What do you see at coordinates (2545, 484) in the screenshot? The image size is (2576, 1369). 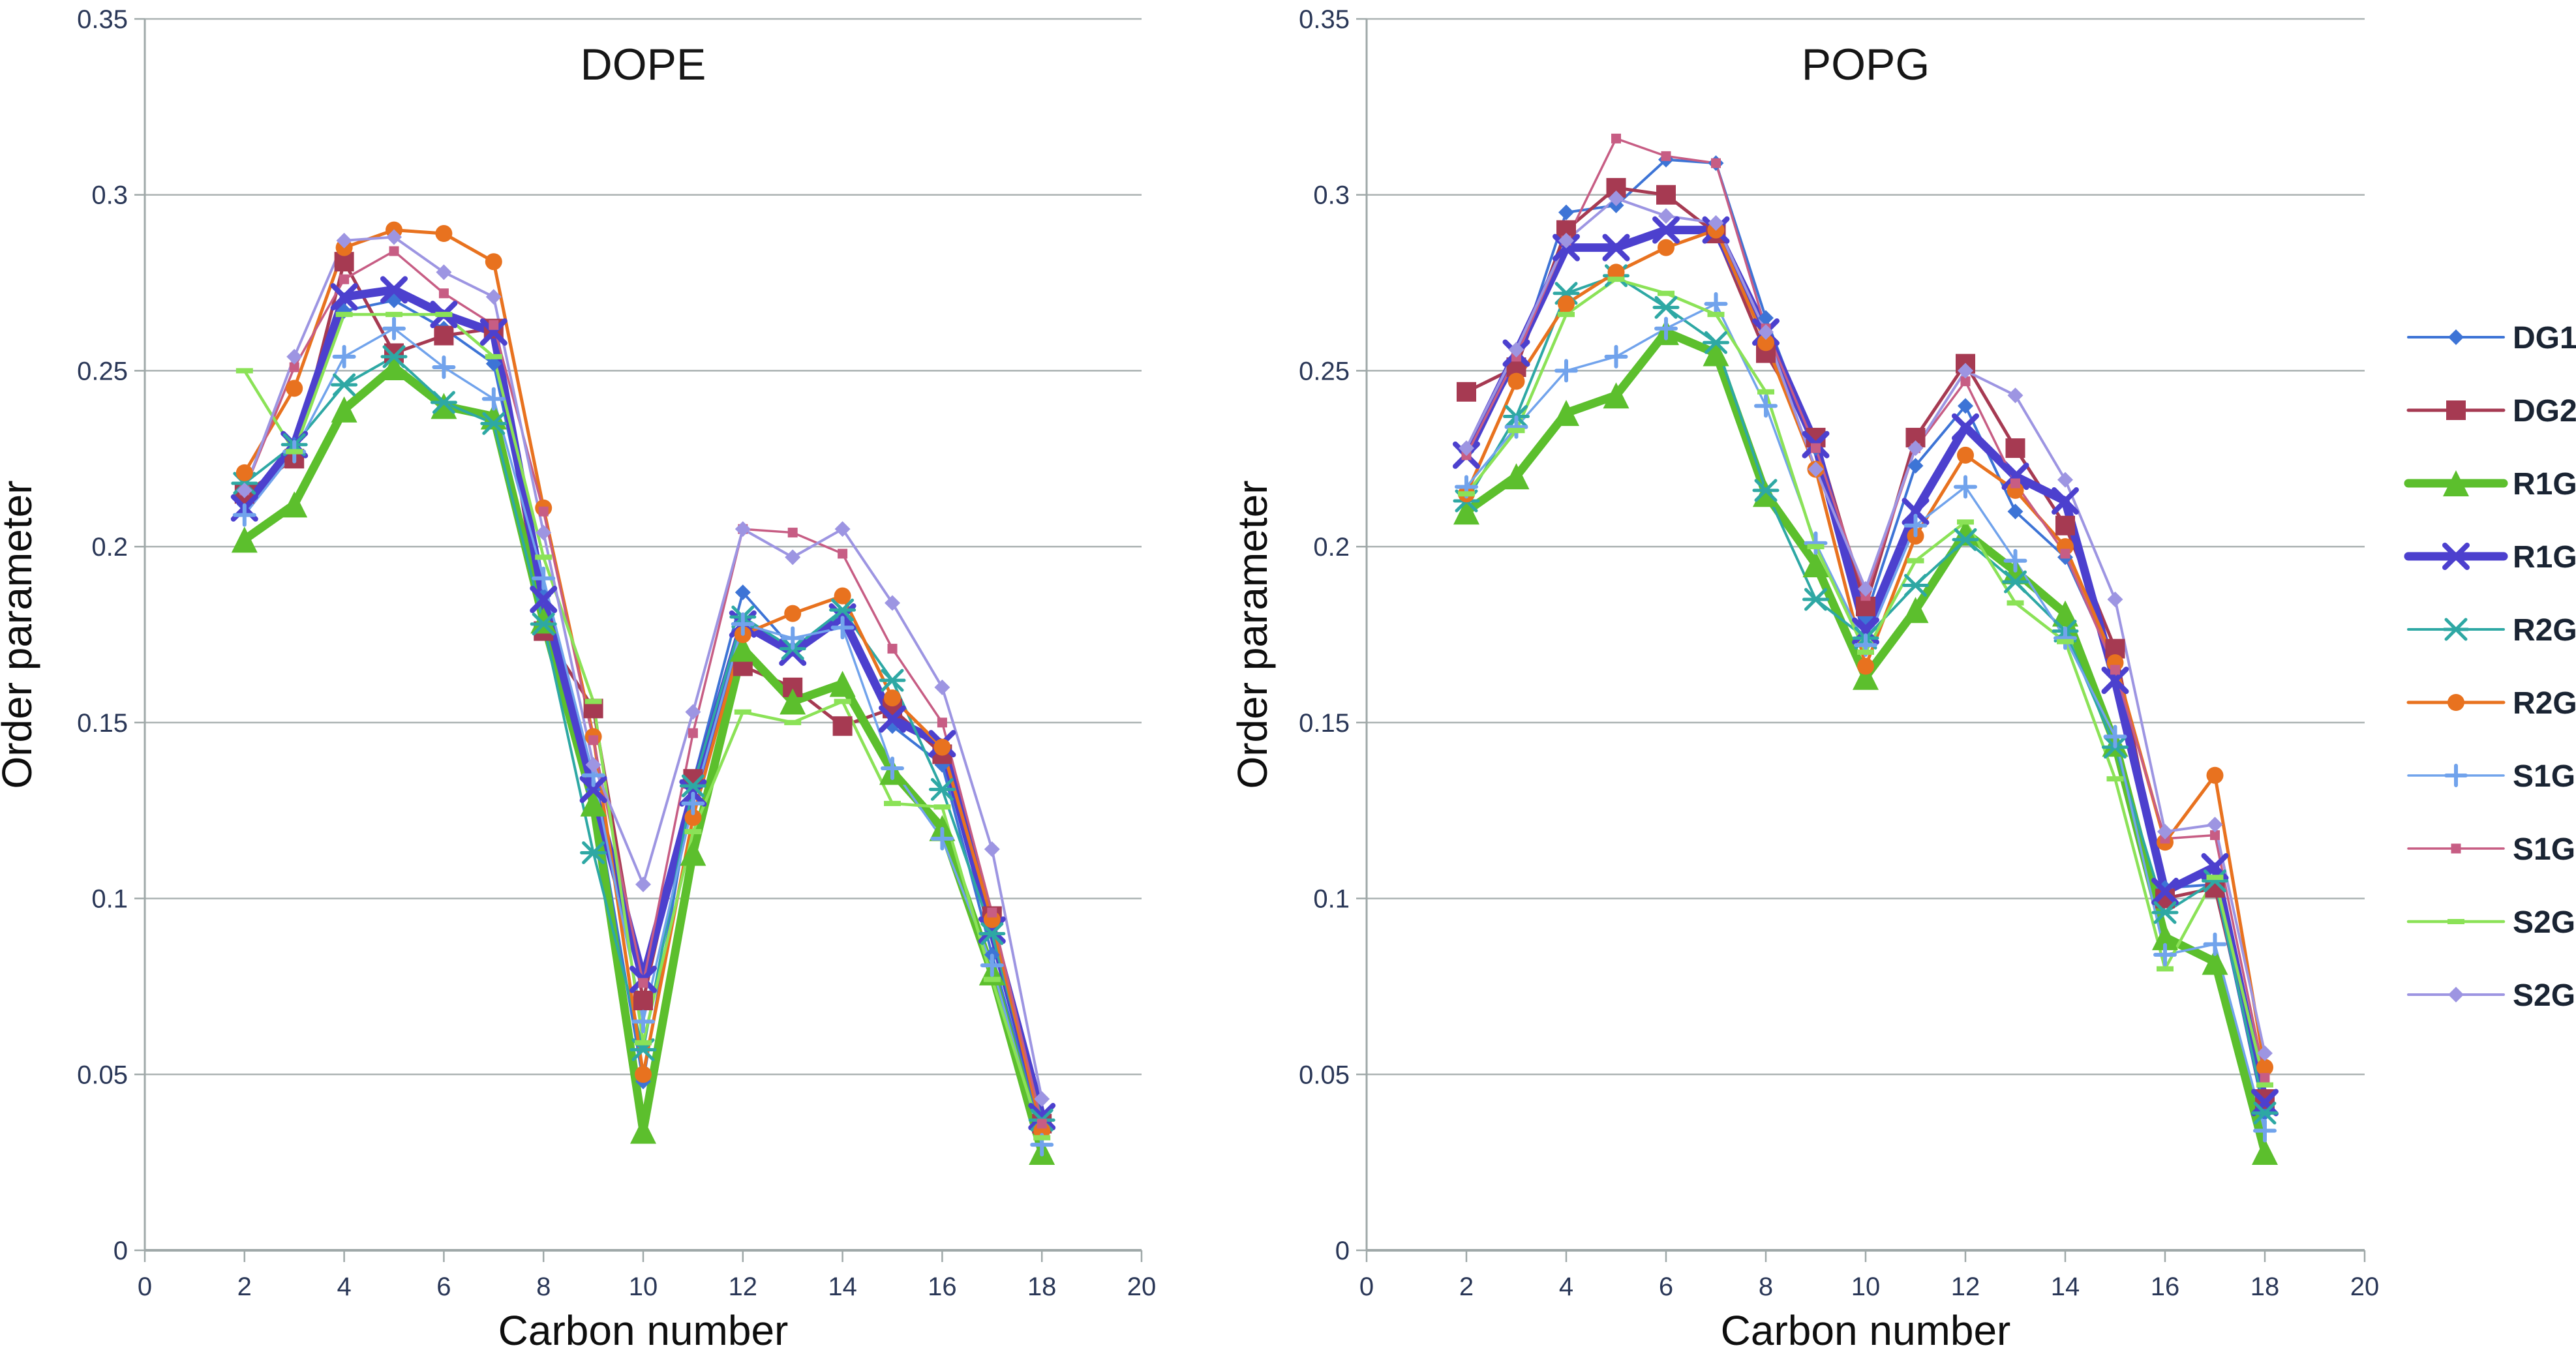 I see `legend-label-R1G1: R1G1` at bounding box center [2545, 484].